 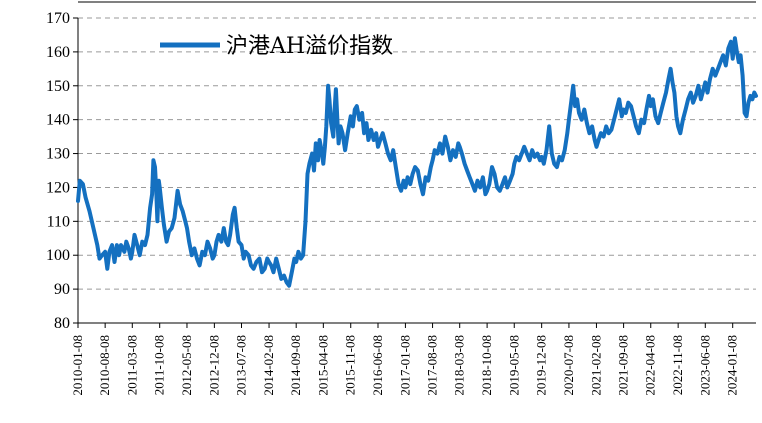 I want to click on x-tick-label-2012-12-08: 2012-12-08, so click(x=213, y=365).